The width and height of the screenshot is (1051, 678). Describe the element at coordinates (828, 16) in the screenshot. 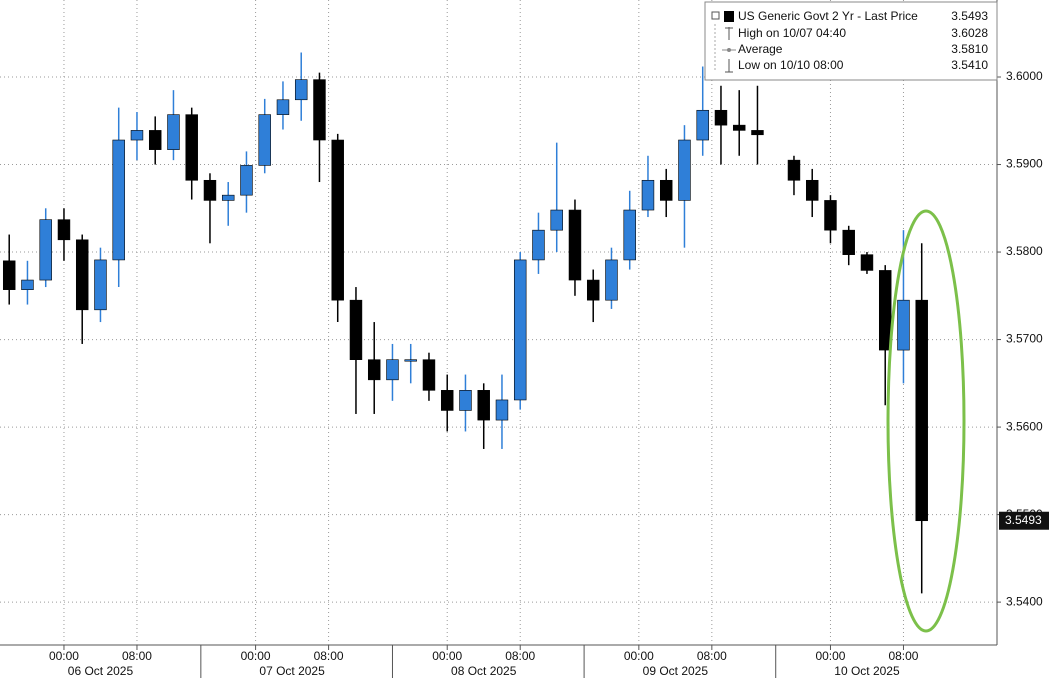

I see `legend-label: US Generic Govt 2 Yr - Last Price` at that location.